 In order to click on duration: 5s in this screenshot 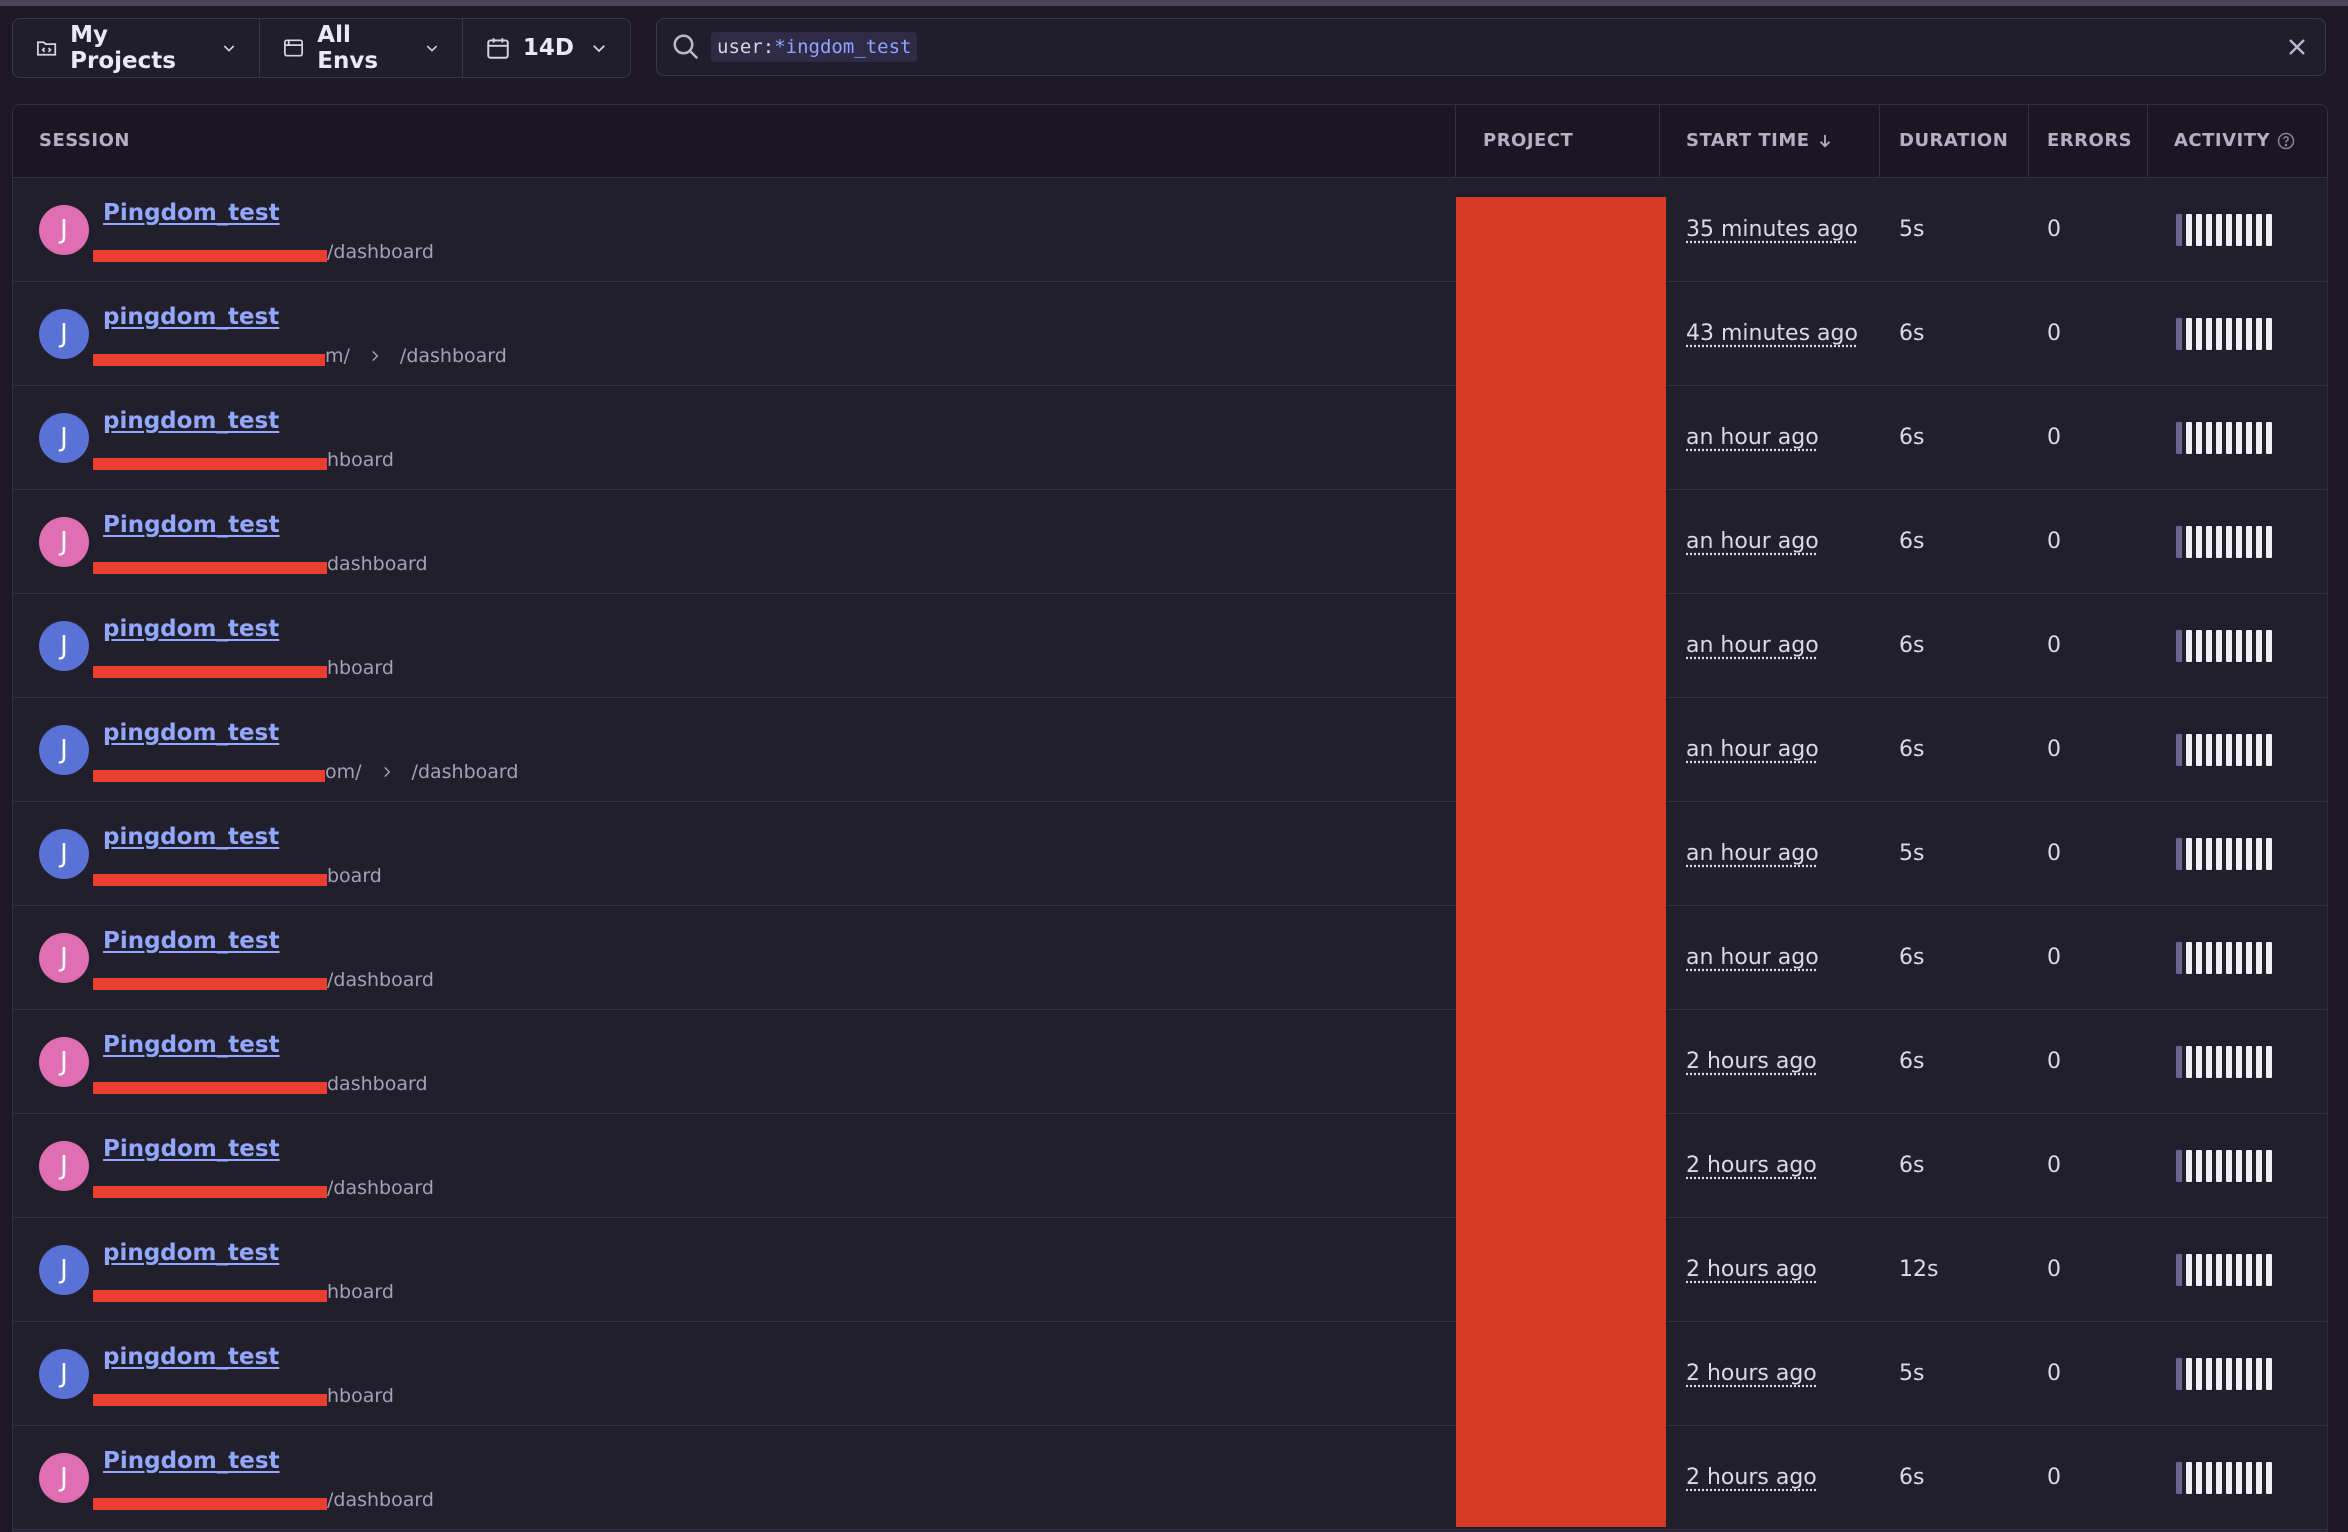, I will do `click(1912, 1373)`.